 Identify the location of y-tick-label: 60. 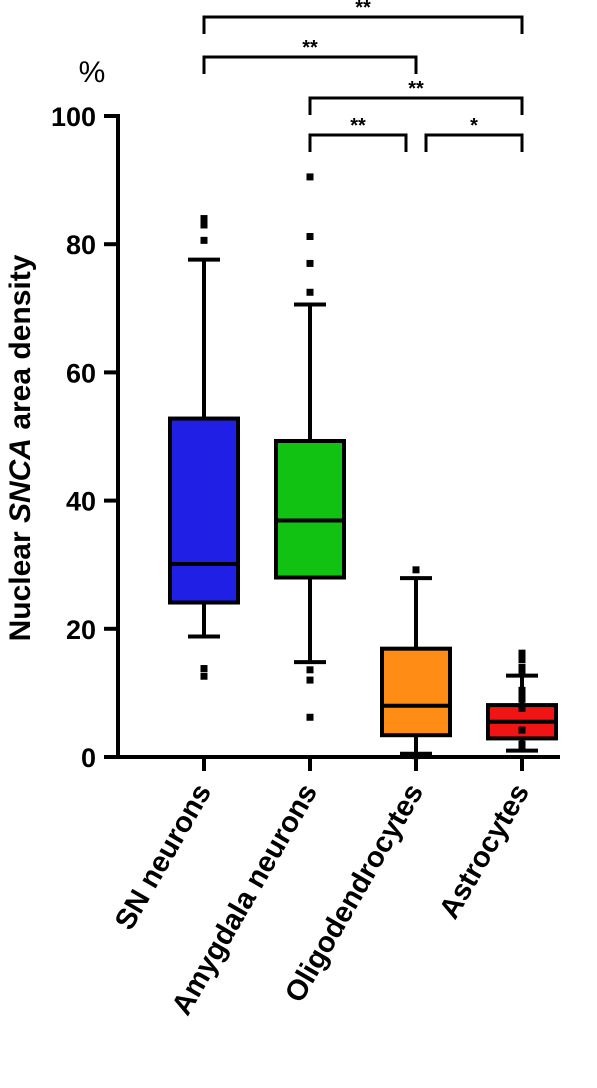
(81, 373).